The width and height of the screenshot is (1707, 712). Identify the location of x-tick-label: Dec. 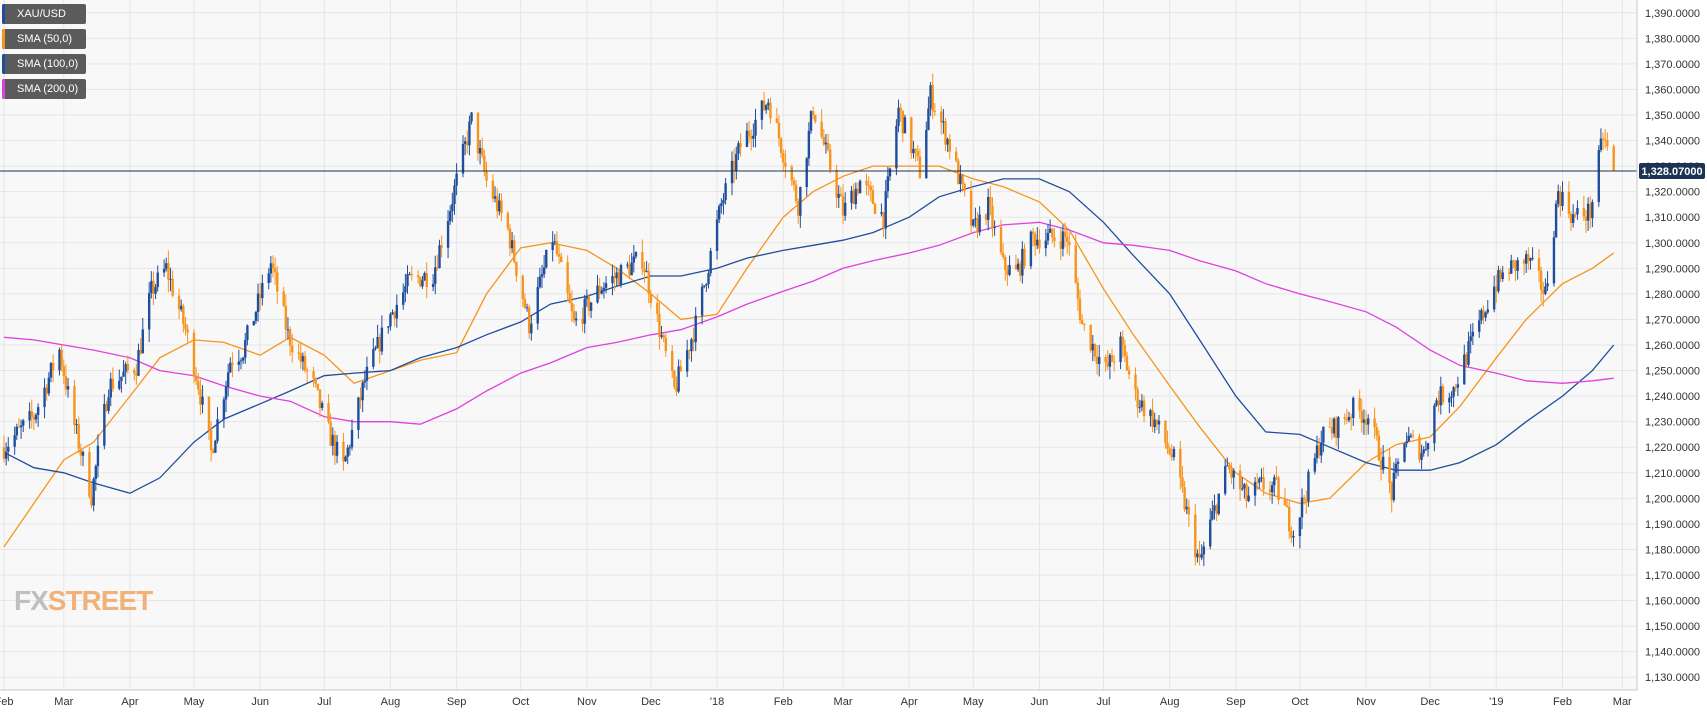
(1430, 702).